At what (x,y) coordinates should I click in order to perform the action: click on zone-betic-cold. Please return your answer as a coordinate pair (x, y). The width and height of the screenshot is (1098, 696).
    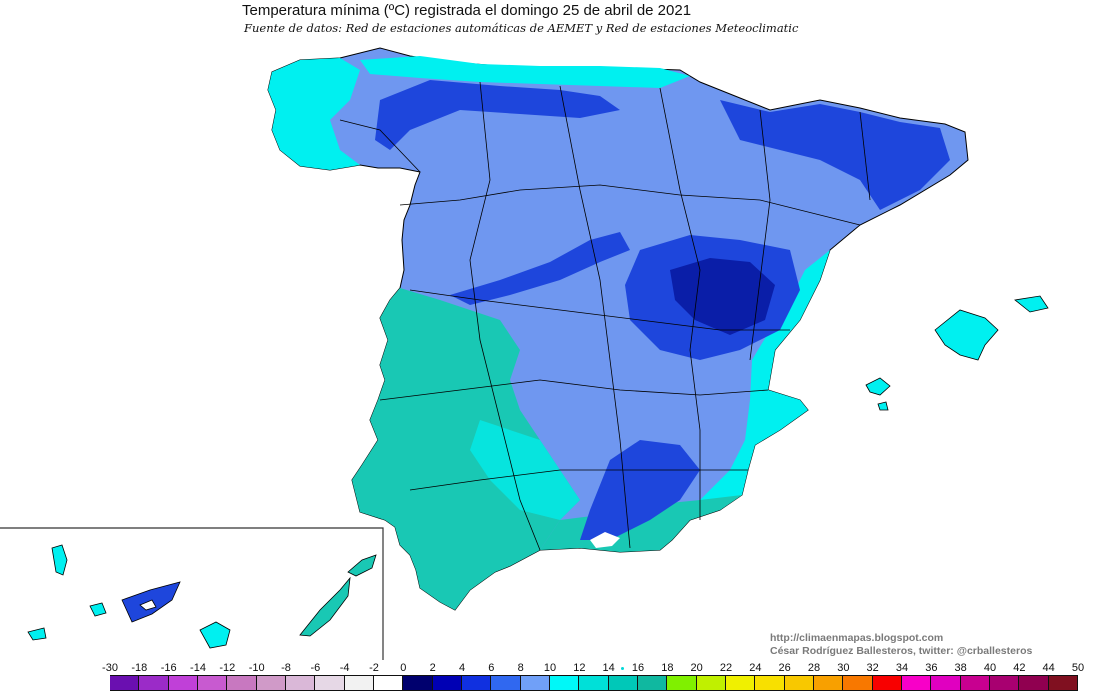
    Looking at the image, I should click on (640, 490).